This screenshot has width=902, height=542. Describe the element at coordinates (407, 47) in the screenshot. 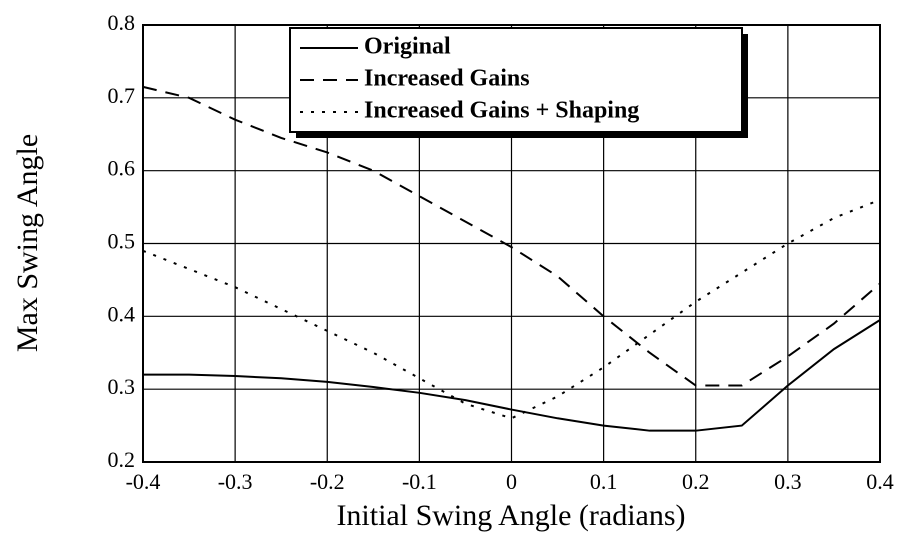

I see `legend-label: Original` at that location.